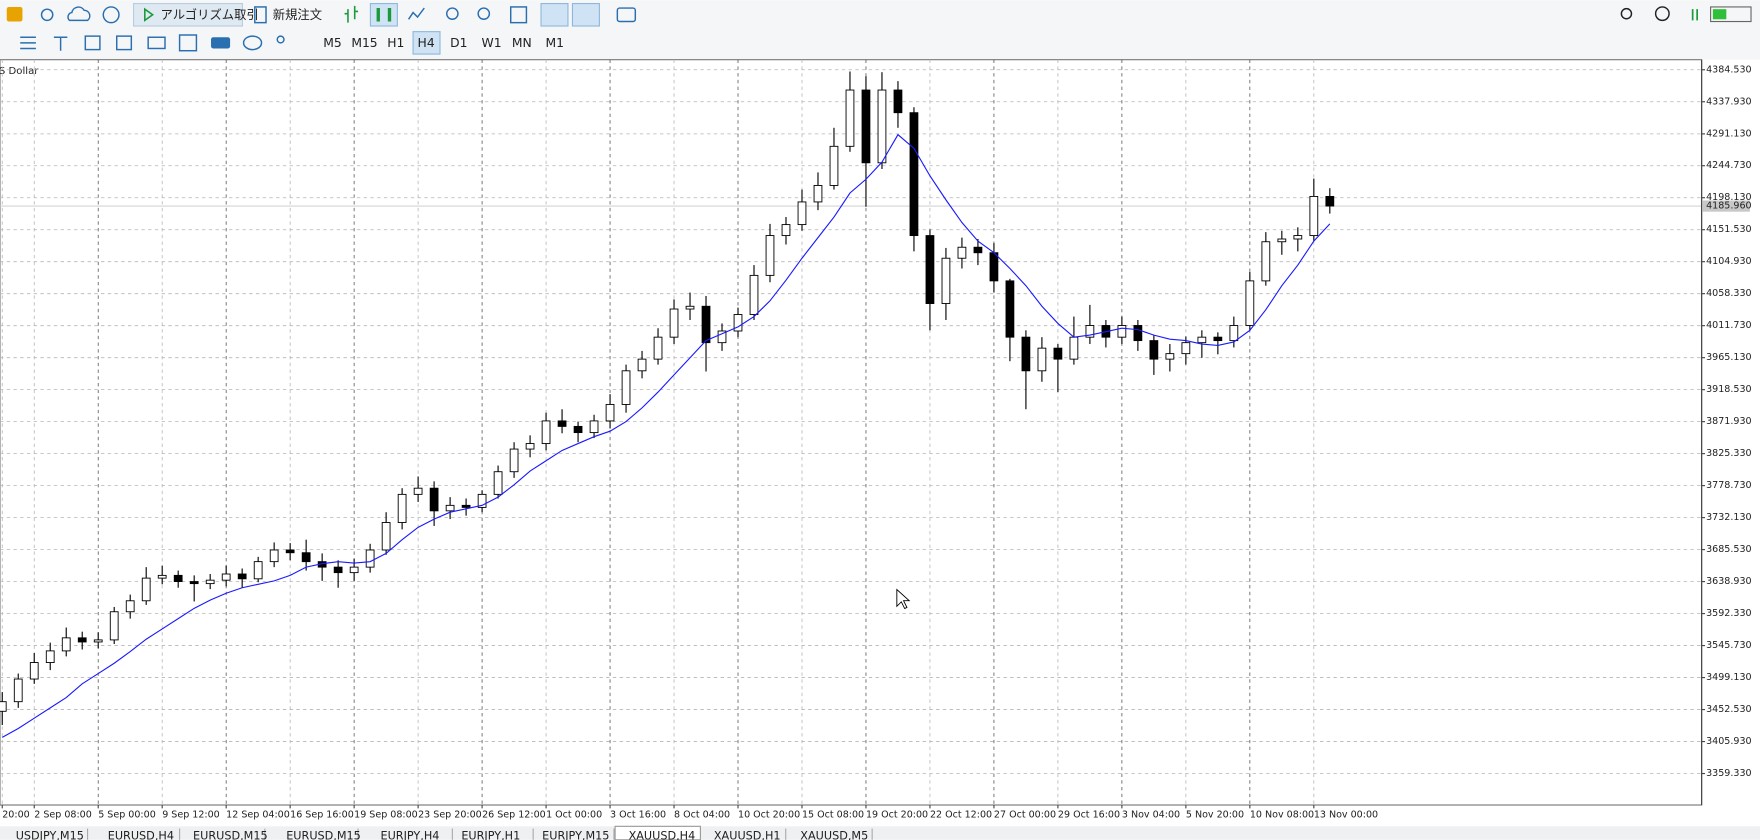 This screenshot has width=1760, height=840. I want to click on chart-tab: XAUUSD,H1, so click(747, 834).